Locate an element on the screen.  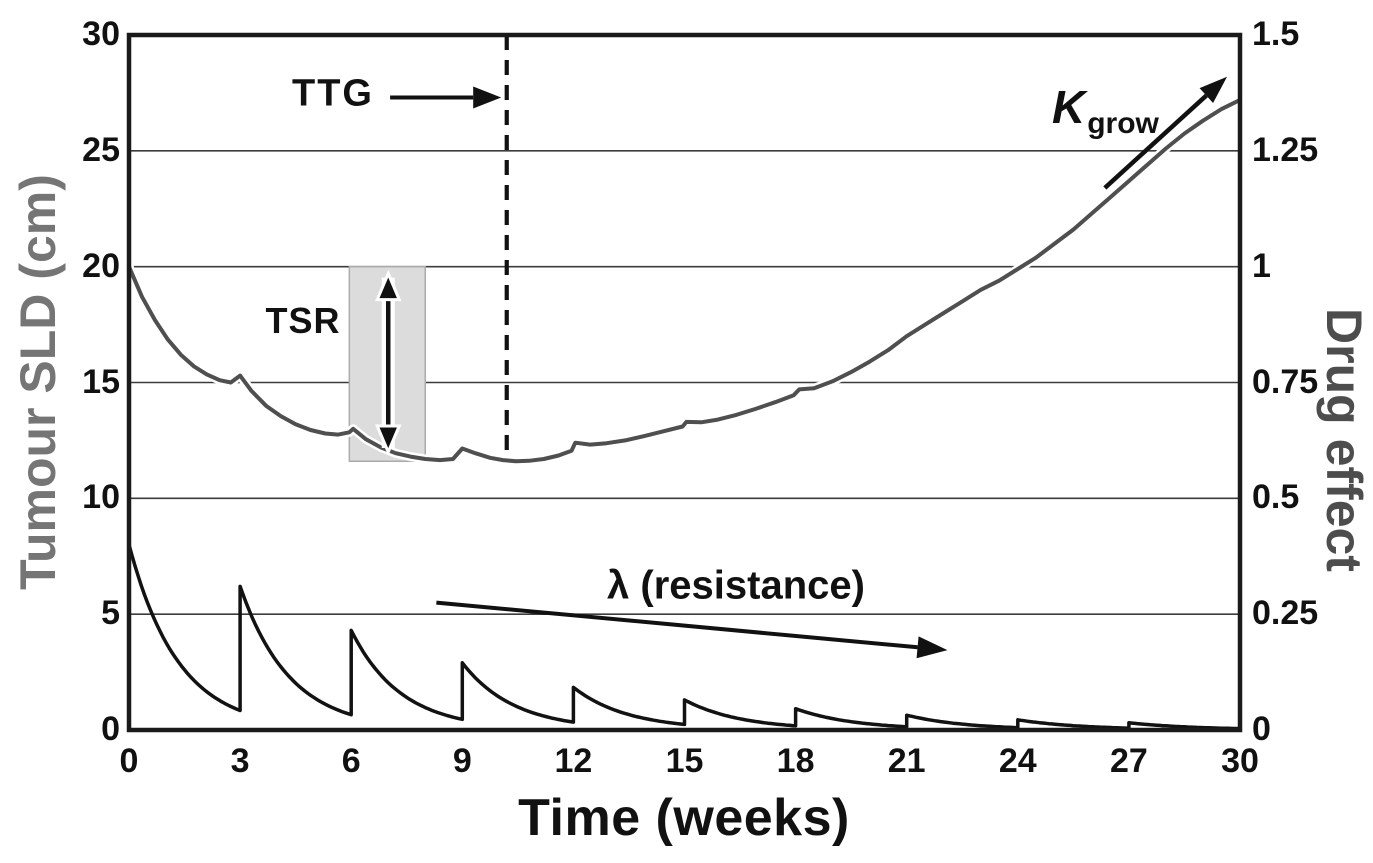
left-axis-tick-label: 0 is located at coordinates (110, 729).